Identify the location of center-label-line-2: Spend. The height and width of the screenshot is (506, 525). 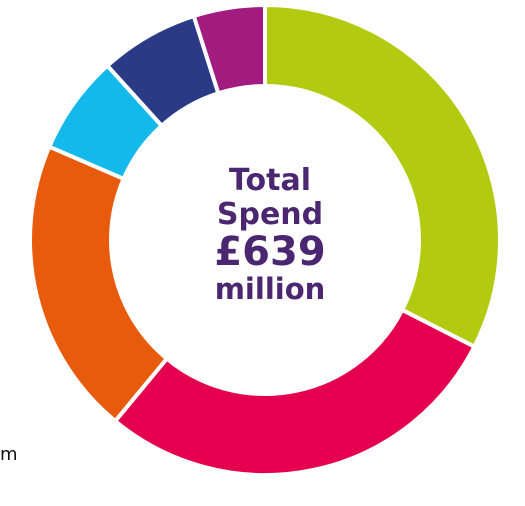
(270, 214).